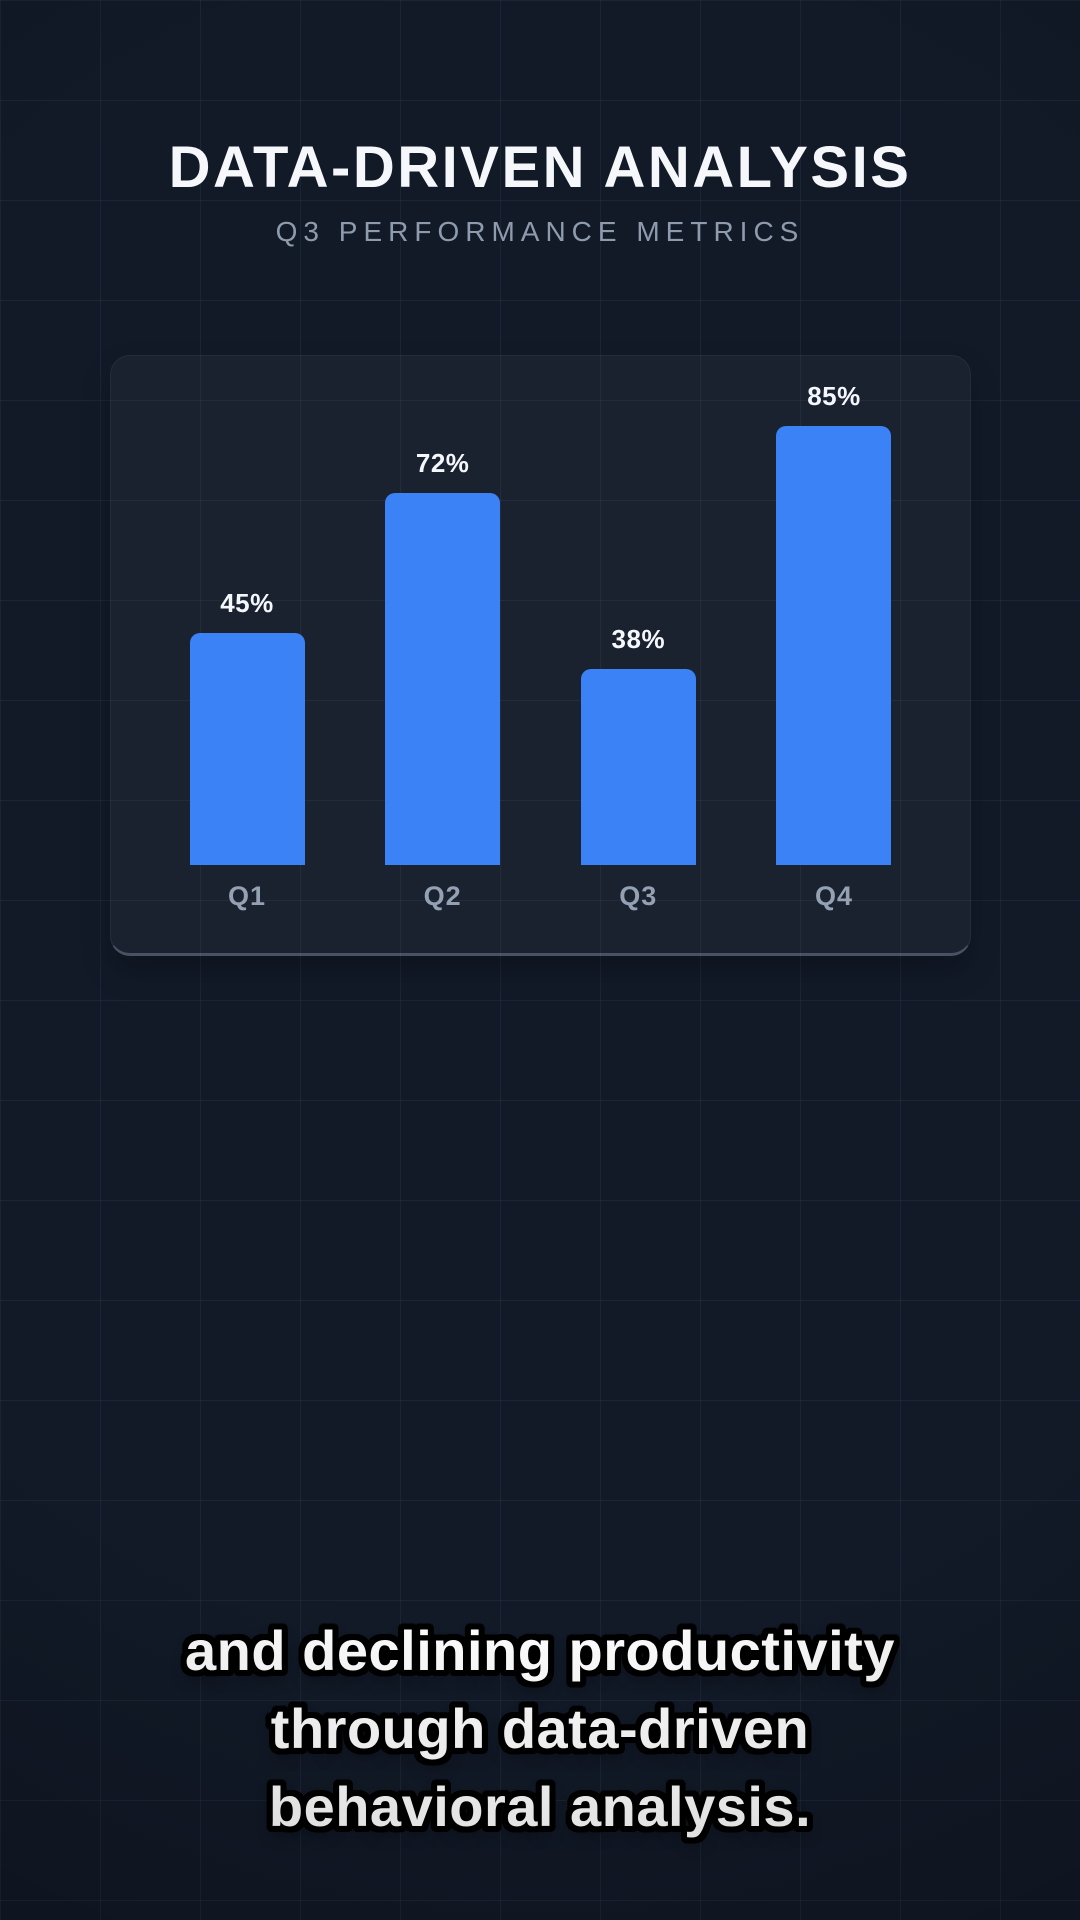 The height and width of the screenshot is (1920, 1080). I want to click on category-label-q2: Q2, so click(442, 896).